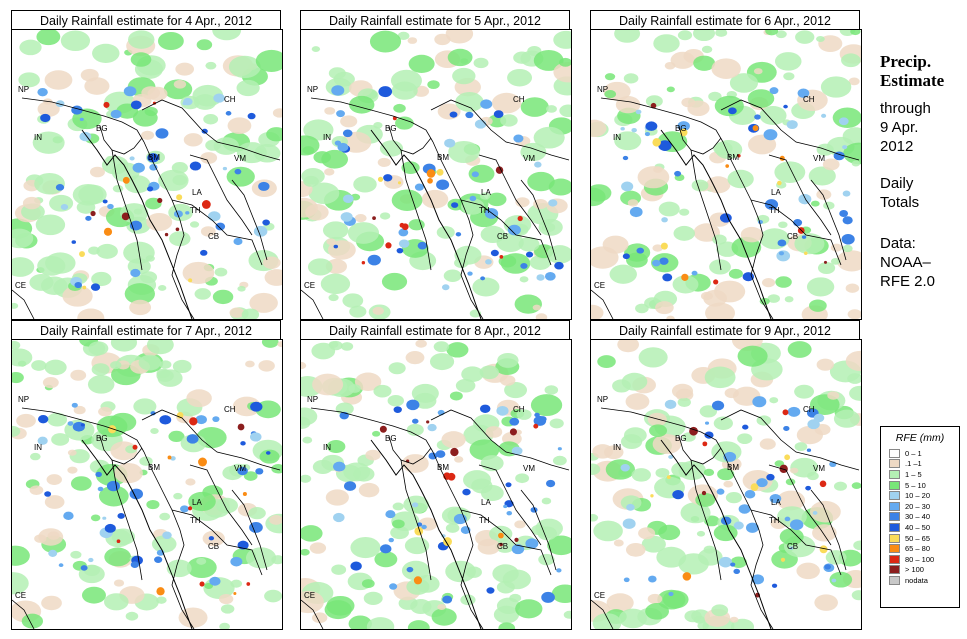 The height and width of the screenshot is (639, 967). What do you see at coordinates (918, 517) in the screenshot?
I see `legend-label: 30 – 40` at bounding box center [918, 517].